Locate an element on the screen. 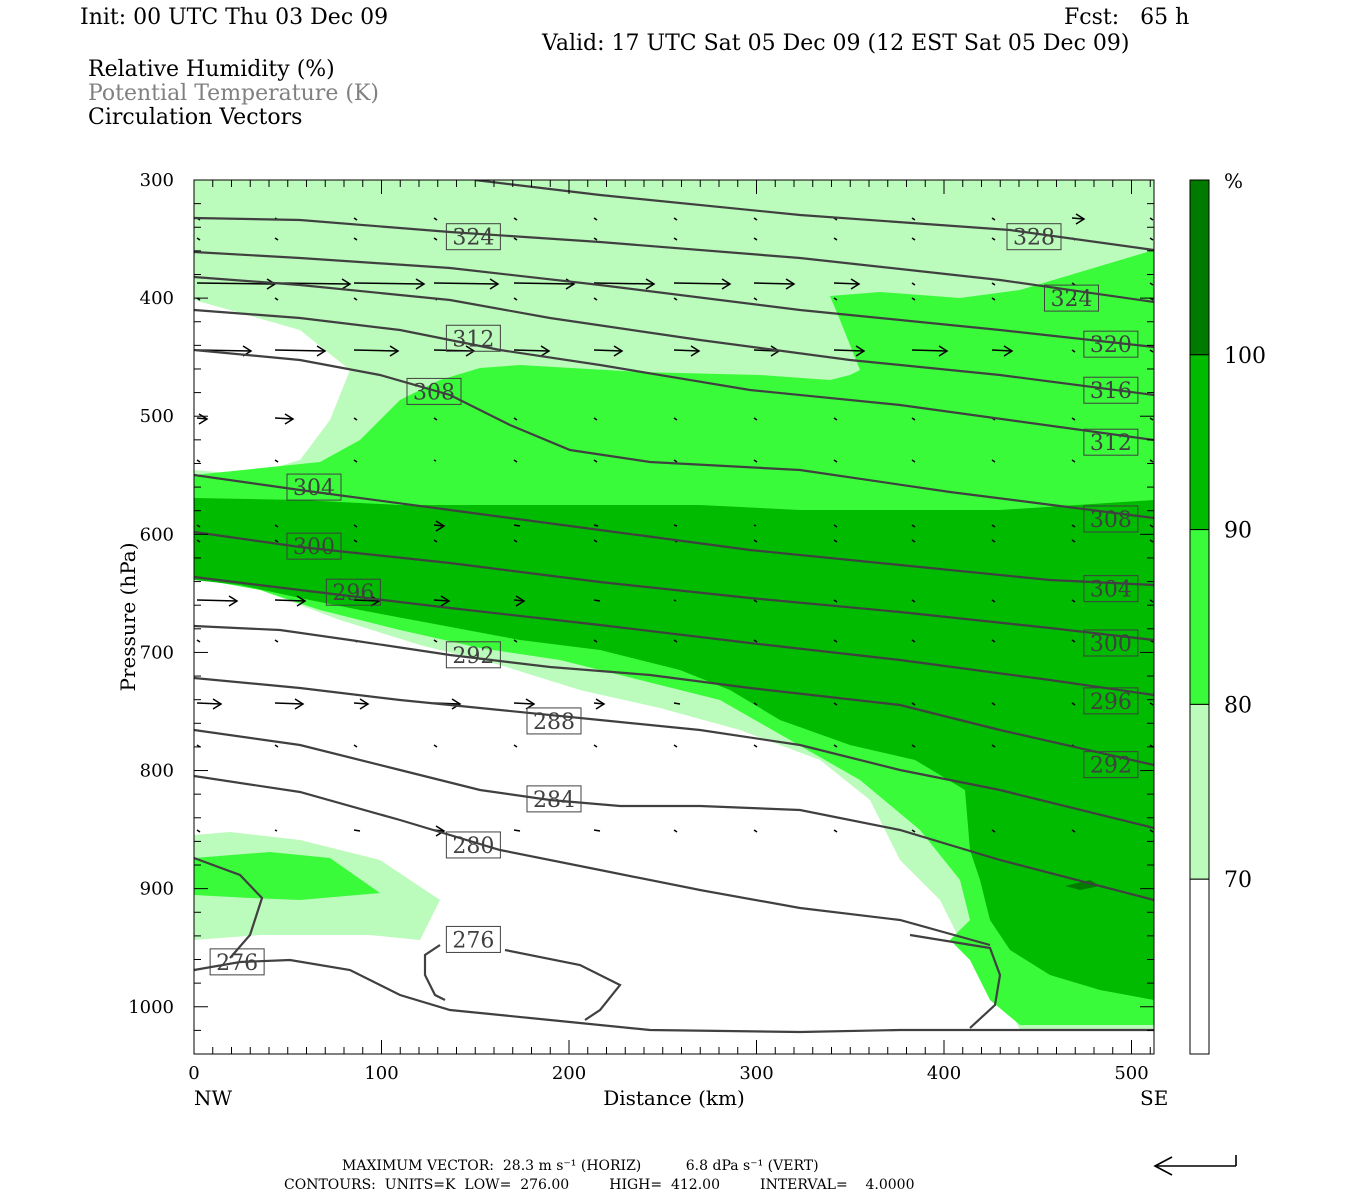 This screenshot has width=1350, height=1200. contour-label: 316 is located at coordinates (1111, 391).